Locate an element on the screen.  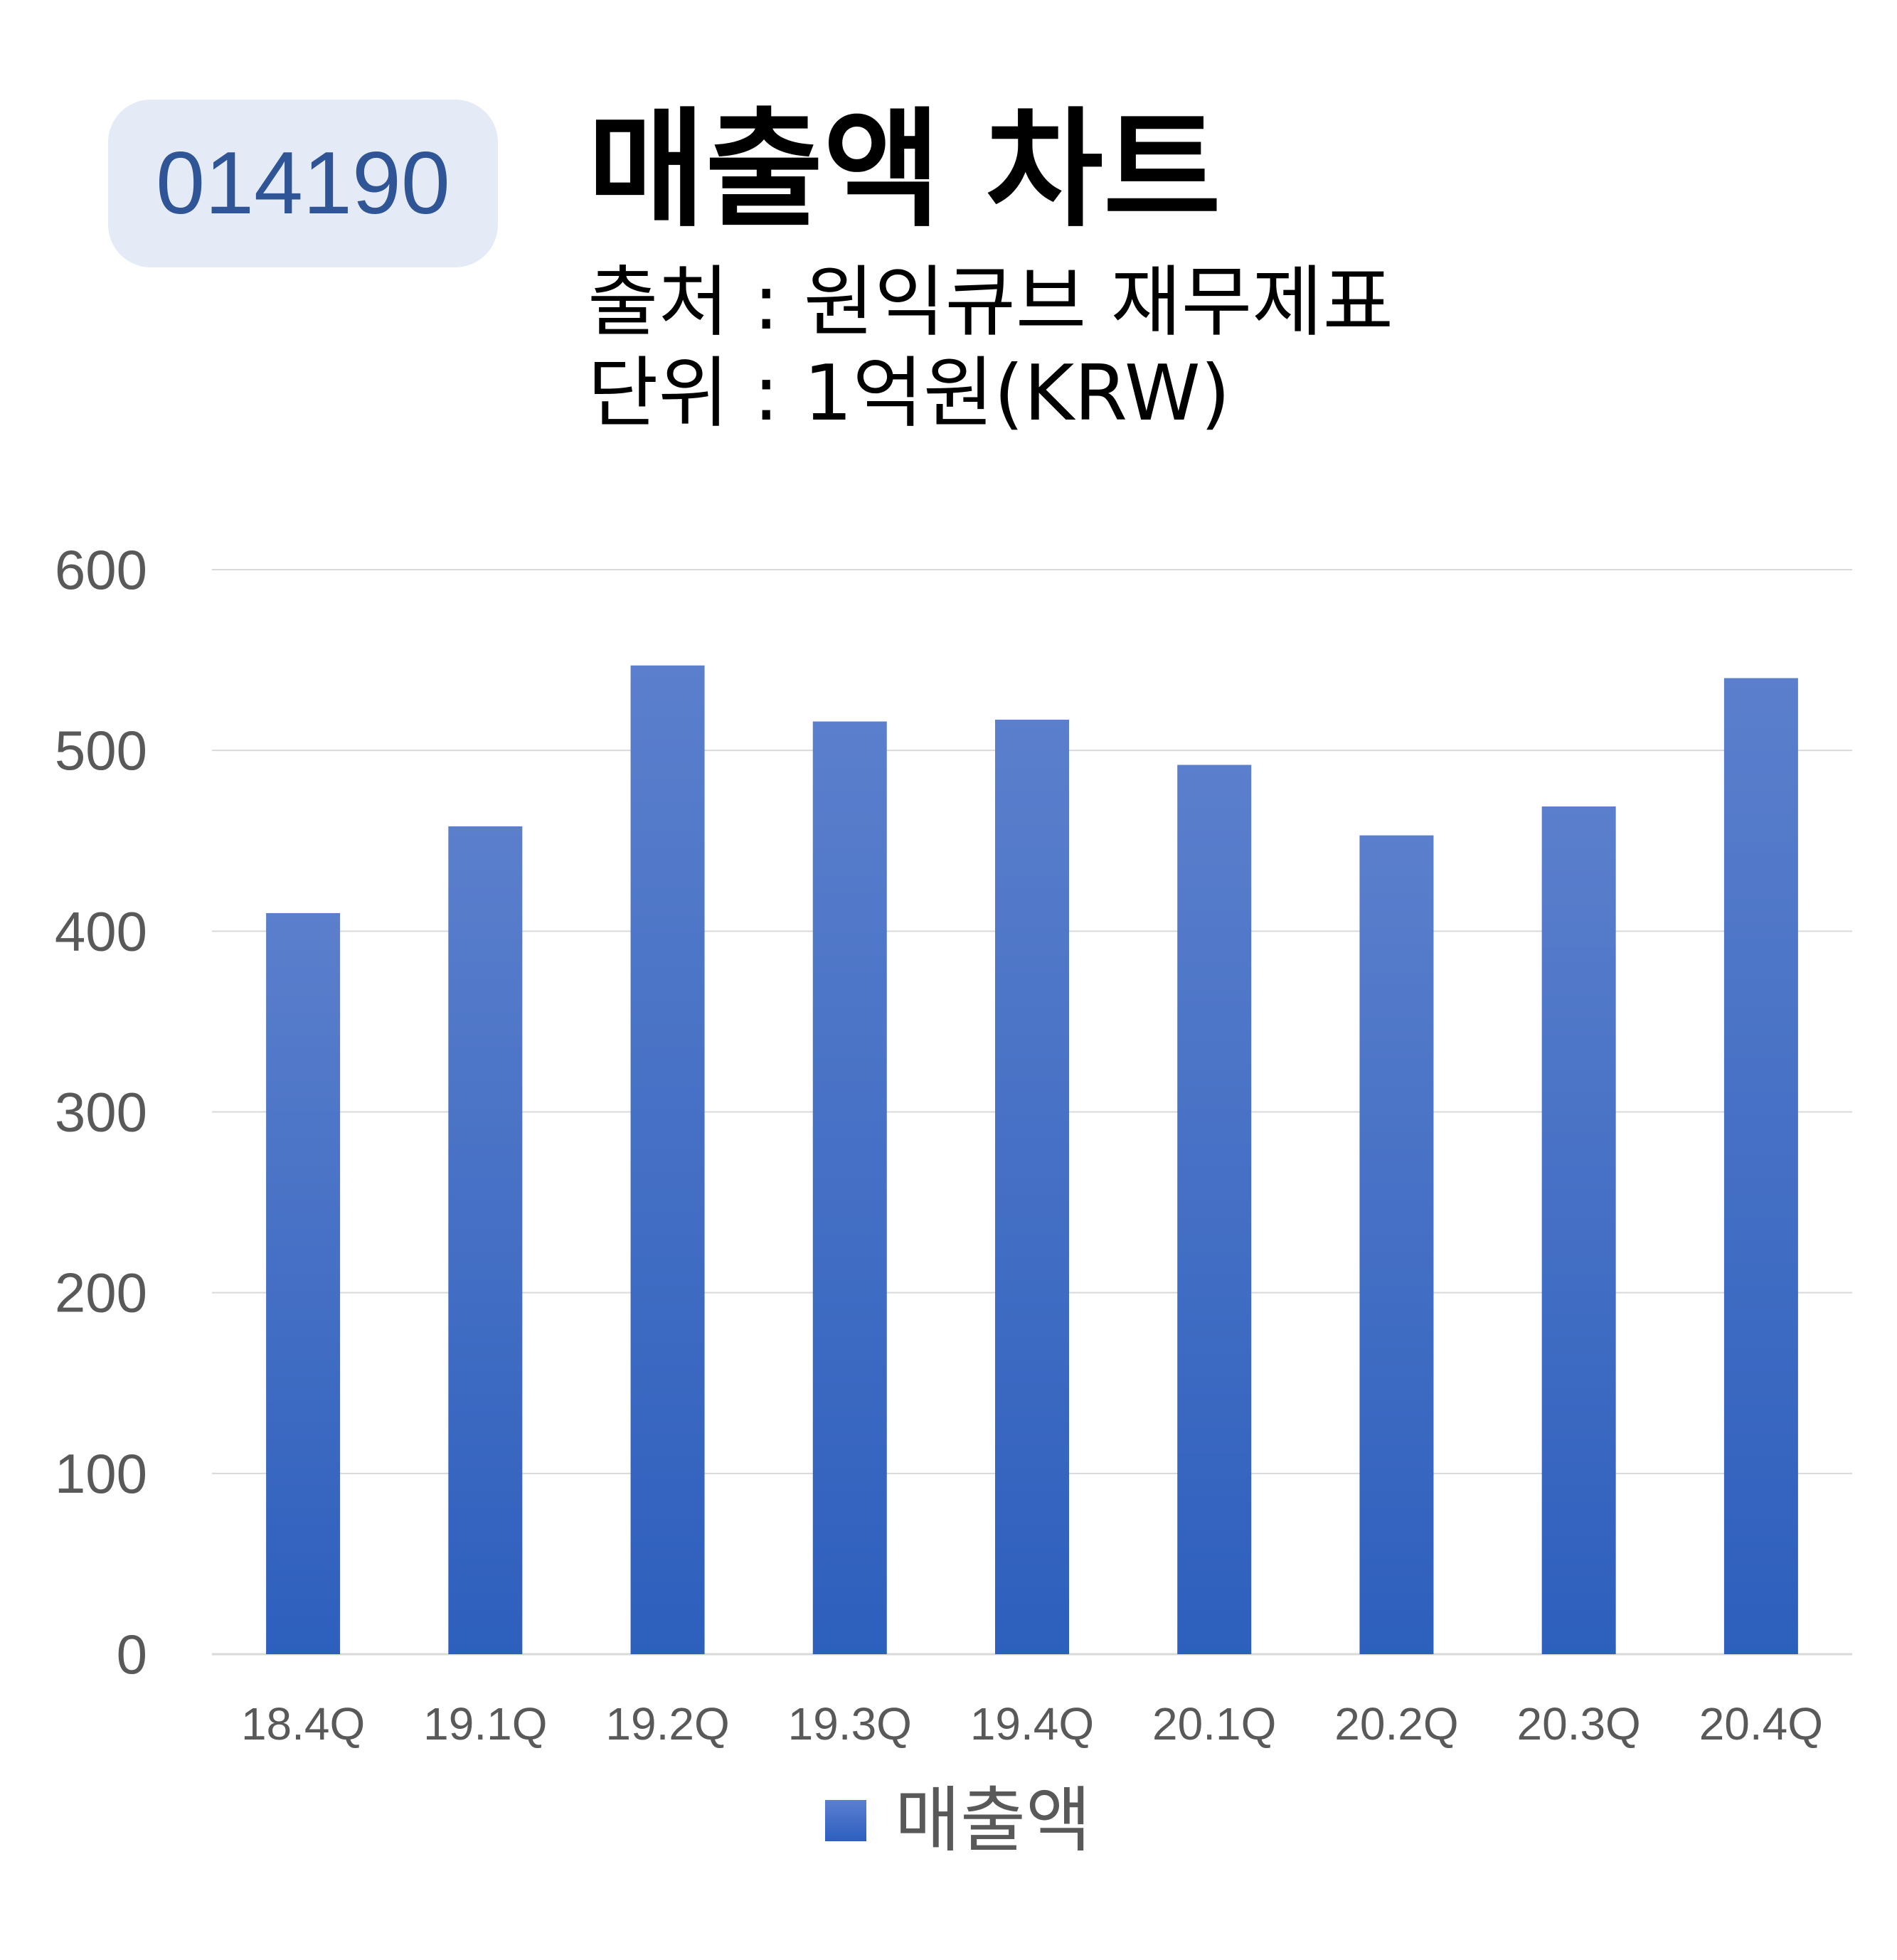
x-tick-label: 20.2Q is located at coordinates (1396, 1723).